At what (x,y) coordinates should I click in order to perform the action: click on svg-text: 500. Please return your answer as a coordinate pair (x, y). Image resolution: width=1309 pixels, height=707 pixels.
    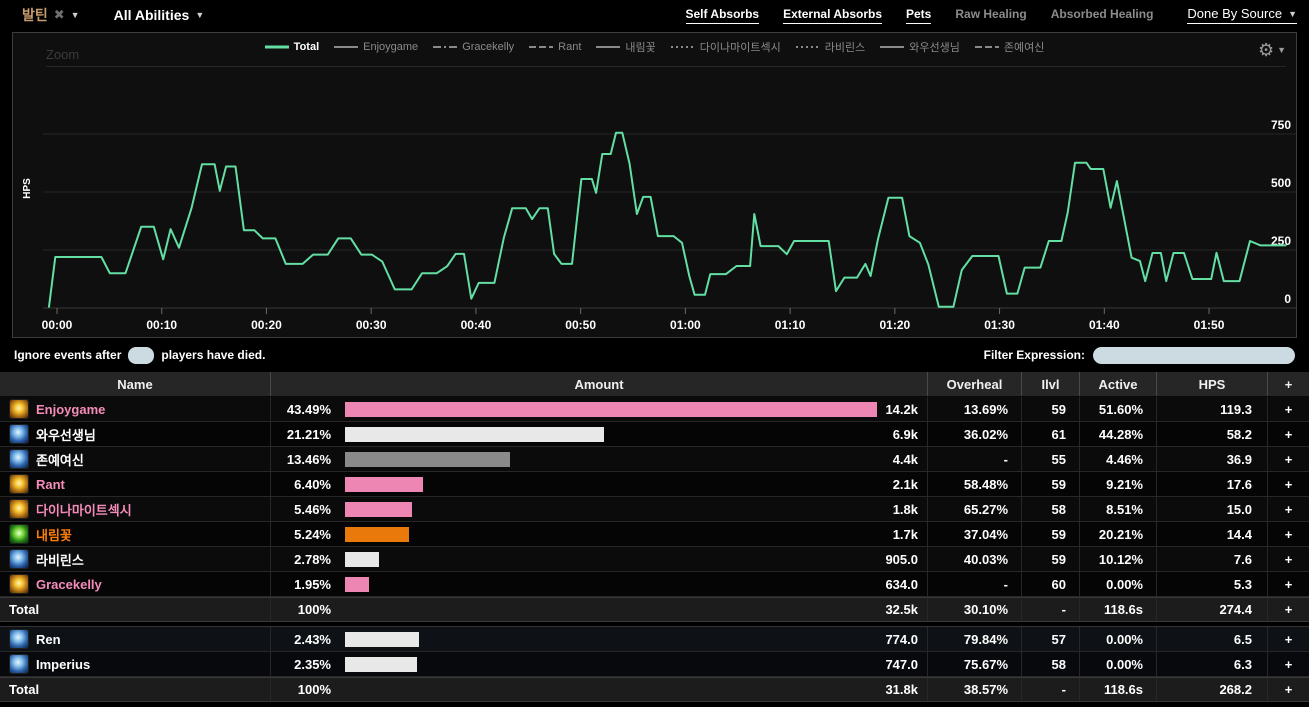
    Looking at the image, I should click on (1281, 183).